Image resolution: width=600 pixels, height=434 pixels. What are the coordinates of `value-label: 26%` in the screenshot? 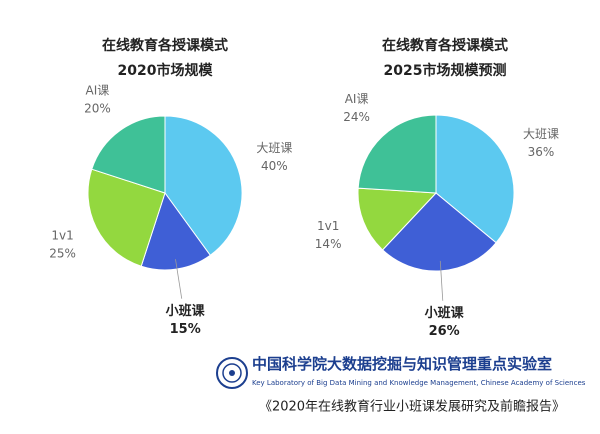 It's located at (444, 331).